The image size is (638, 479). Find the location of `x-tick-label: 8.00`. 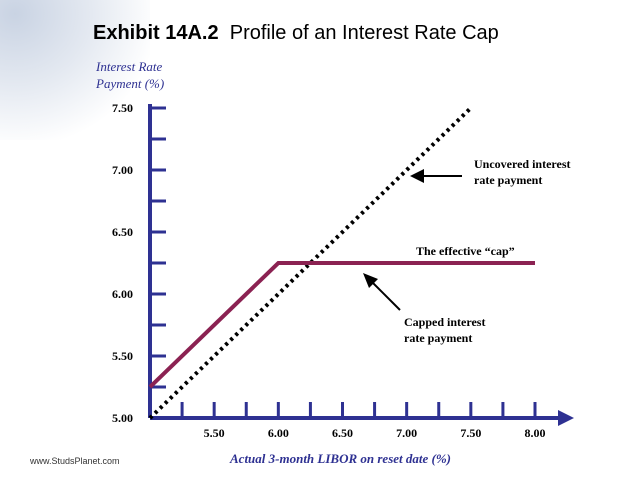

x-tick-label: 8.00 is located at coordinates (535, 433).